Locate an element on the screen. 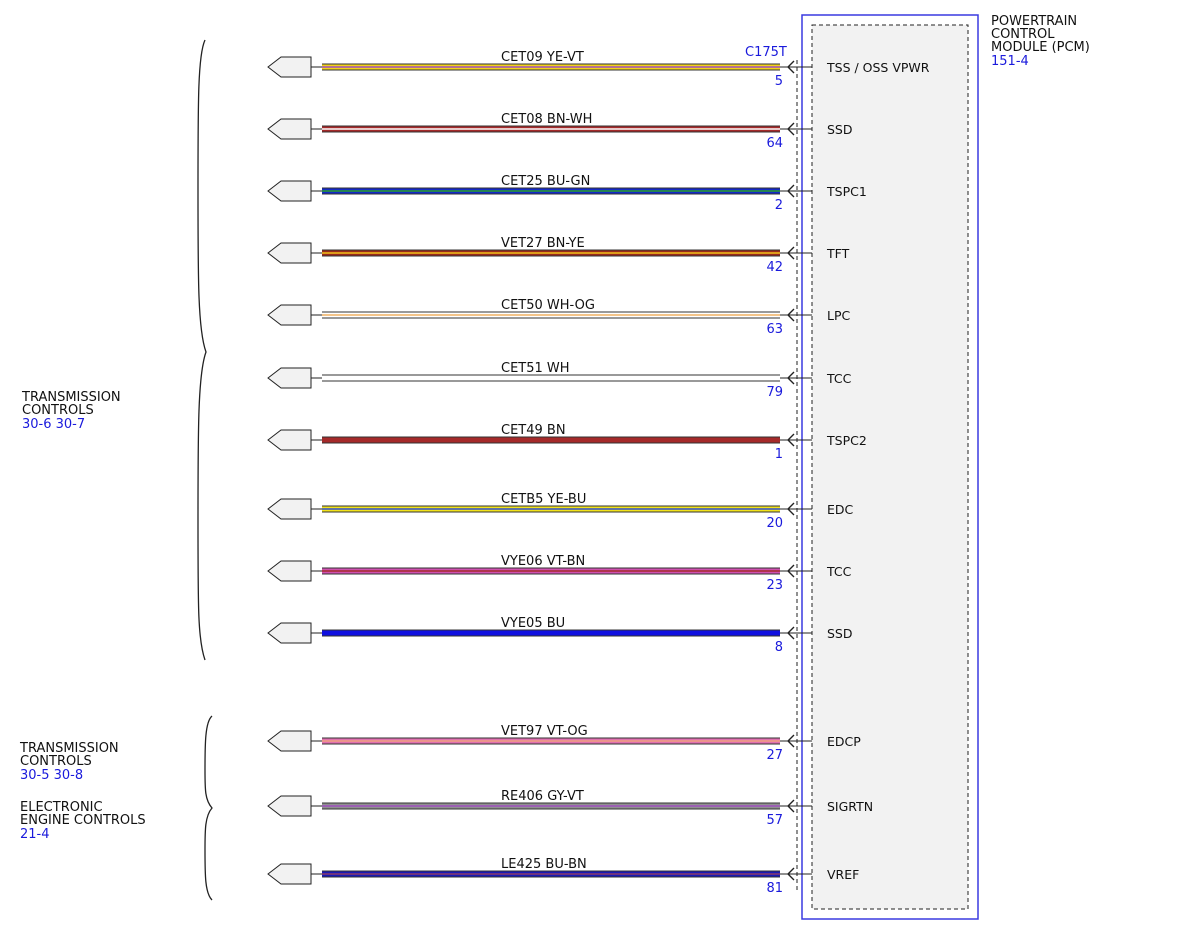 The width and height of the screenshot is (1200, 927). wire-cet25: CET25 BU-GN 2 TSPC1 is located at coordinates (567, 193).